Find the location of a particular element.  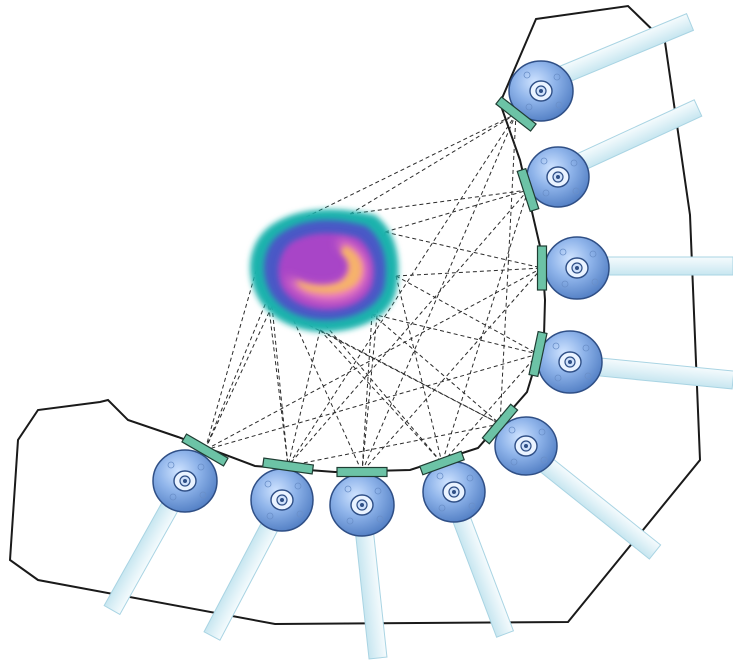

source-distribution is located at coordinates (324, 271).